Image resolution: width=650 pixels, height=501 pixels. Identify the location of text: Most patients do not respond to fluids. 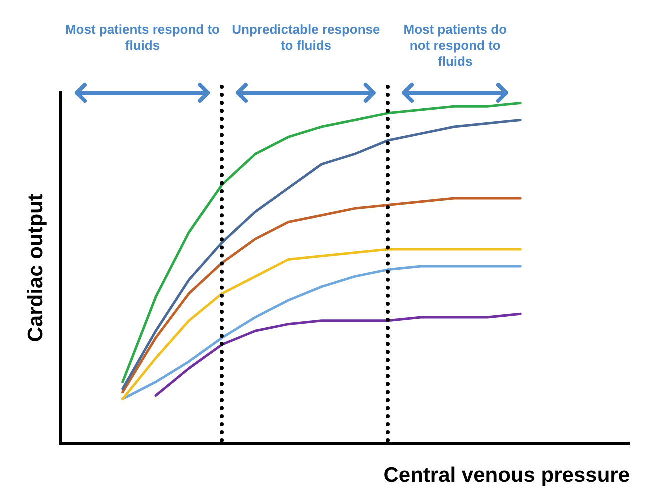
(455, 46).